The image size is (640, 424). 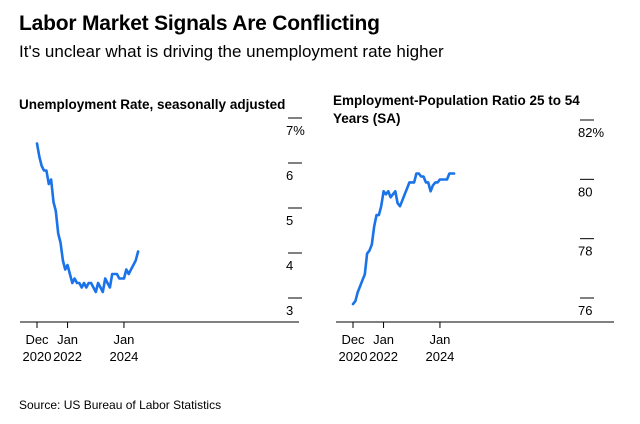 What do you see at coordinates (591, 132) in the screenshot?
I see `employment-y-tick-label: 82%` at bounding box center [591, 132].